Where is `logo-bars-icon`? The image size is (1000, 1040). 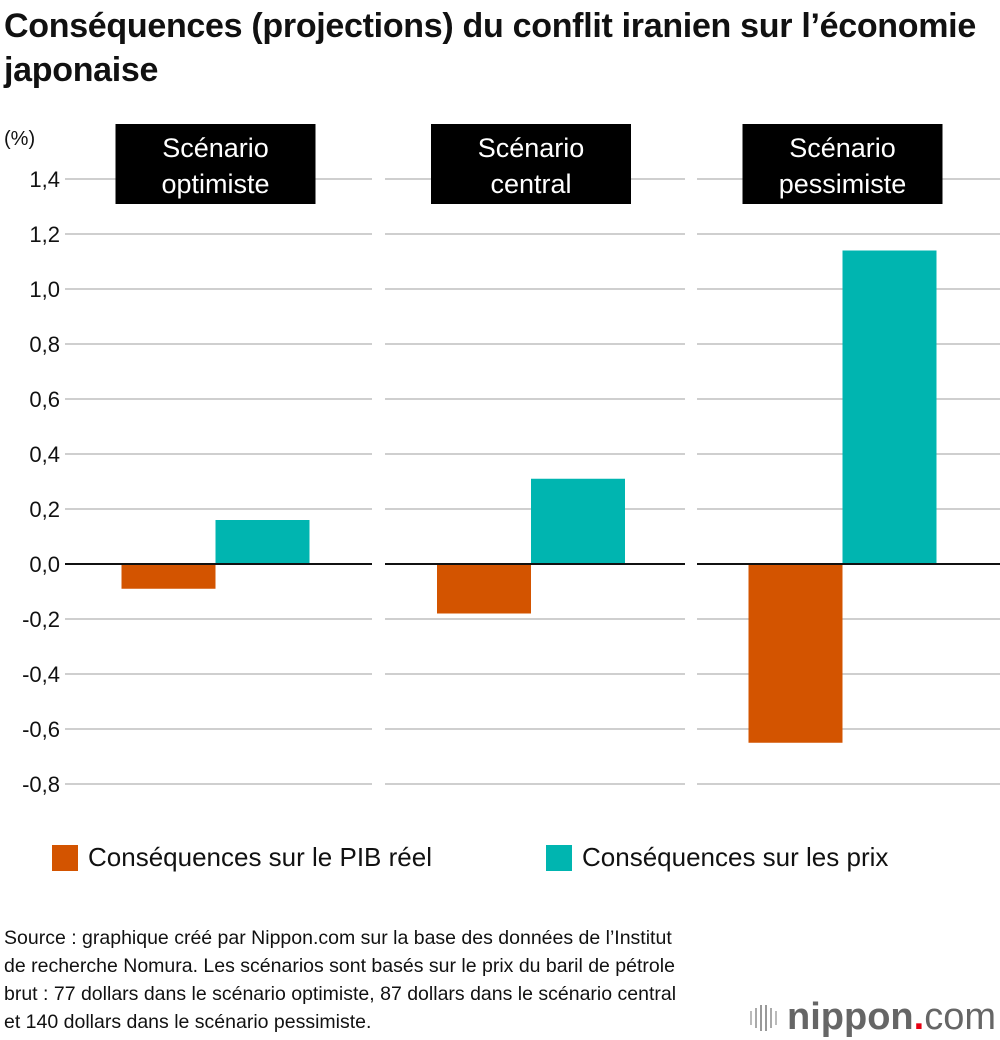 logo-bars-icon is located at coordinates (764, 1017).